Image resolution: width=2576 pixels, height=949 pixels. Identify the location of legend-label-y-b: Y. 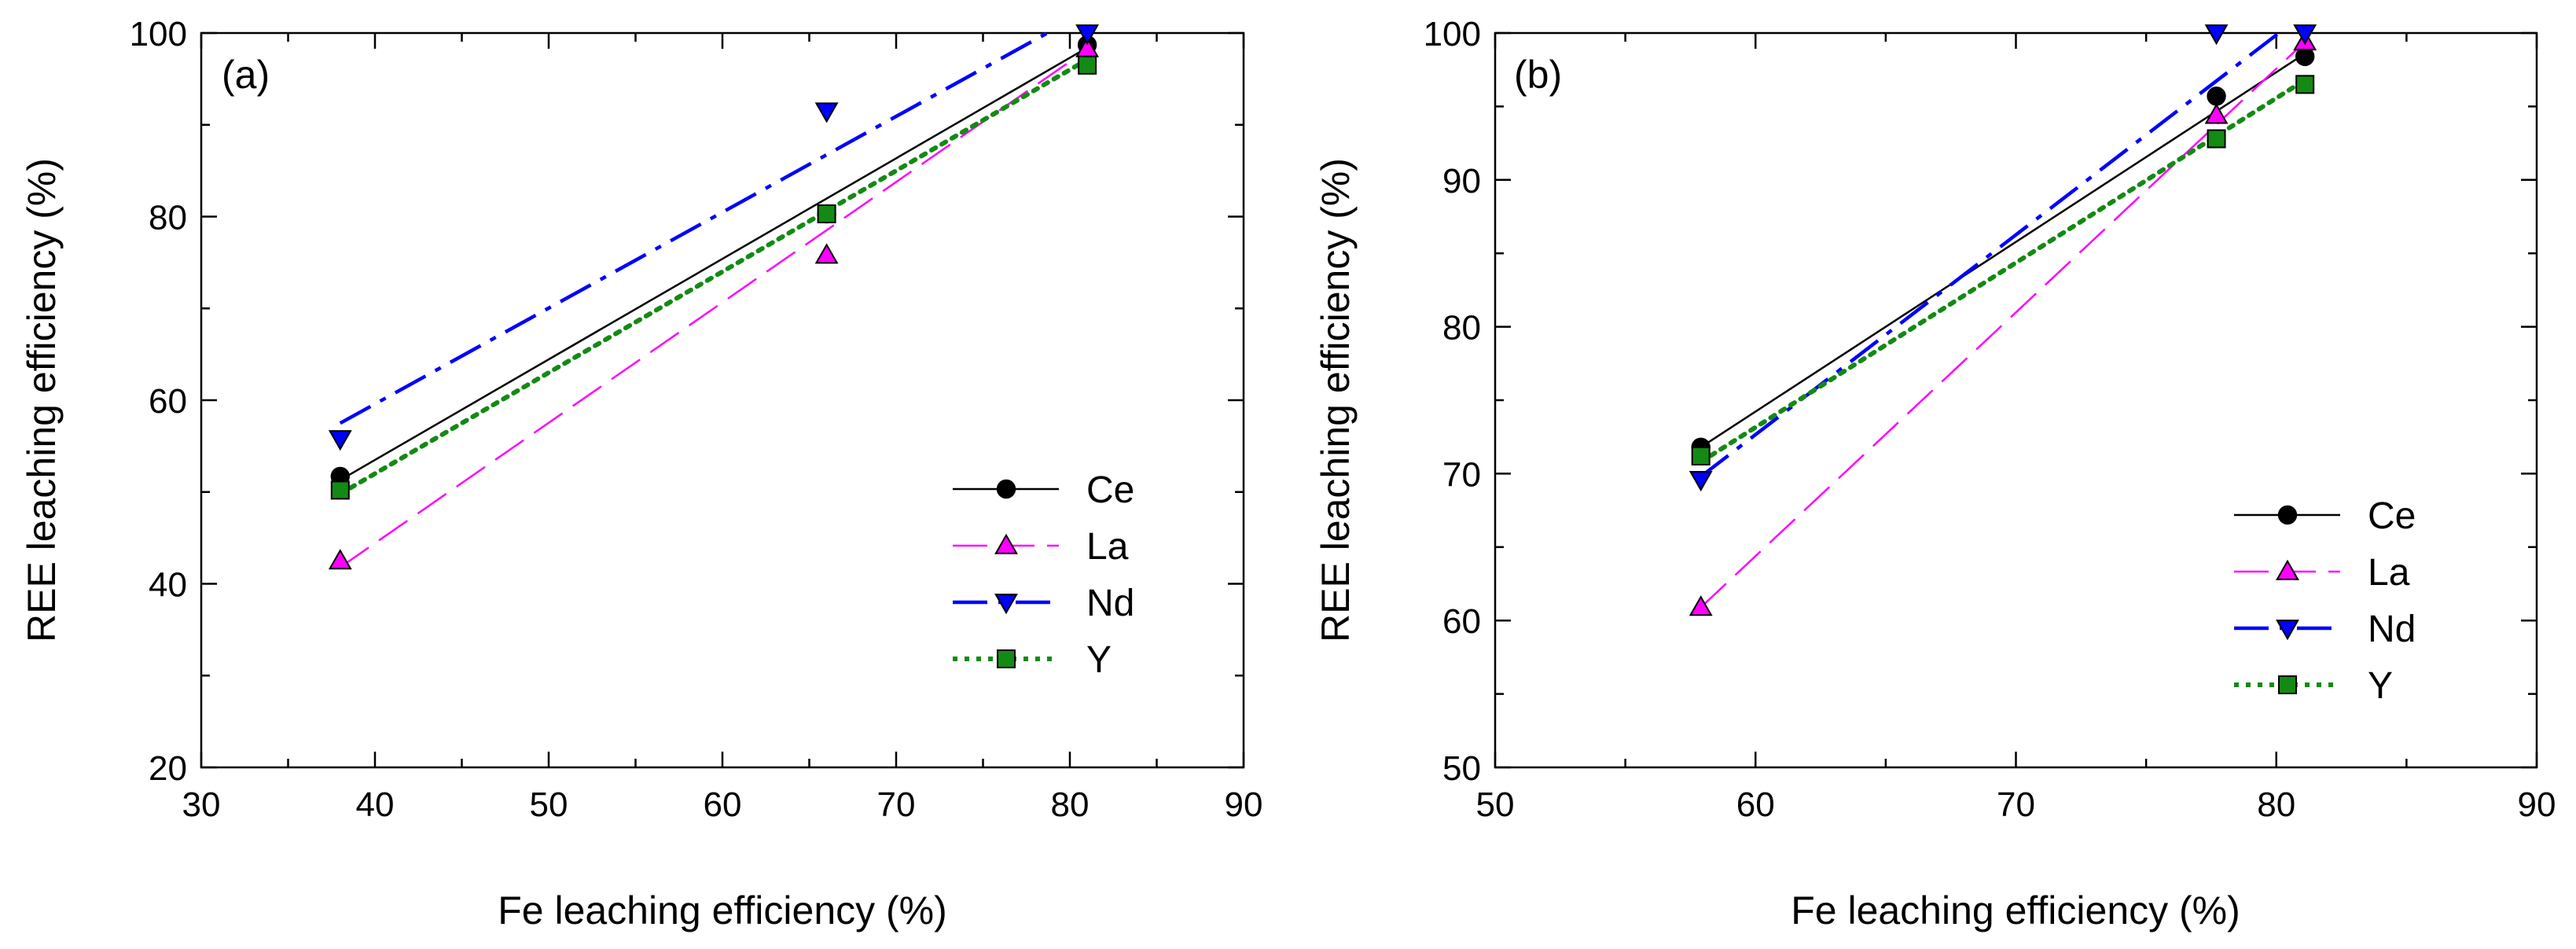
(2380, 686).